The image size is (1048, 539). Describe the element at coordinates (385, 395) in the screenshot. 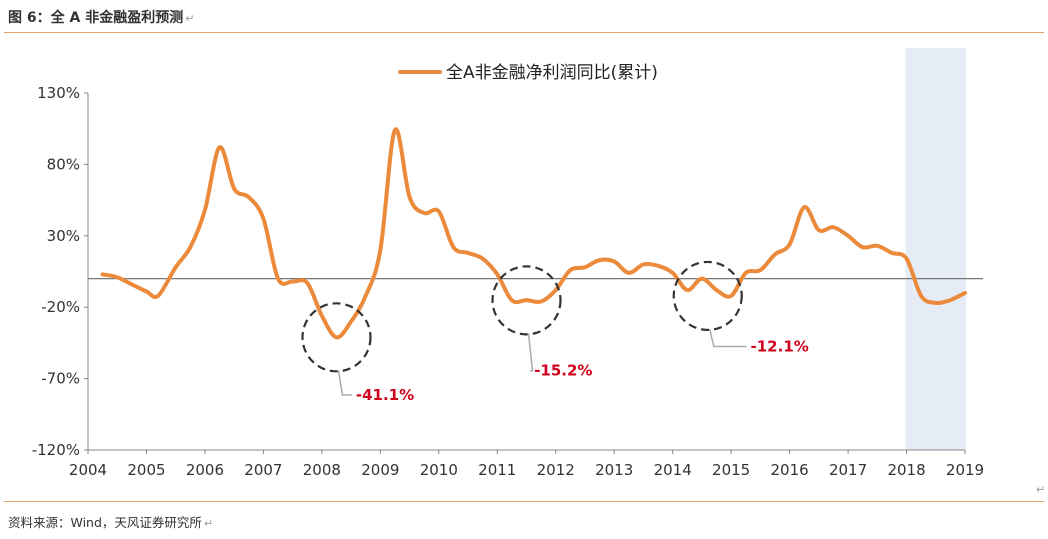

I see `annotation-label: -41.1%` at that location.